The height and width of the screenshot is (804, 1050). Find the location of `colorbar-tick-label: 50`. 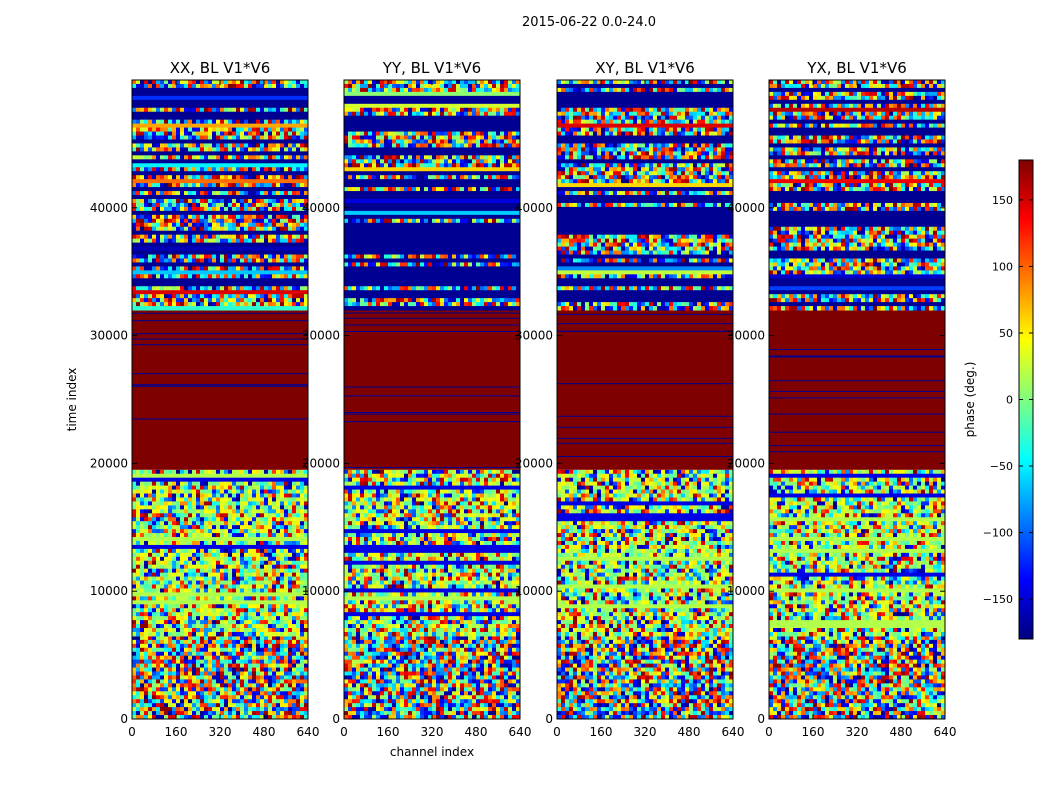

colorbar-tick-label: 50 is located at coordinates (1006, 333).